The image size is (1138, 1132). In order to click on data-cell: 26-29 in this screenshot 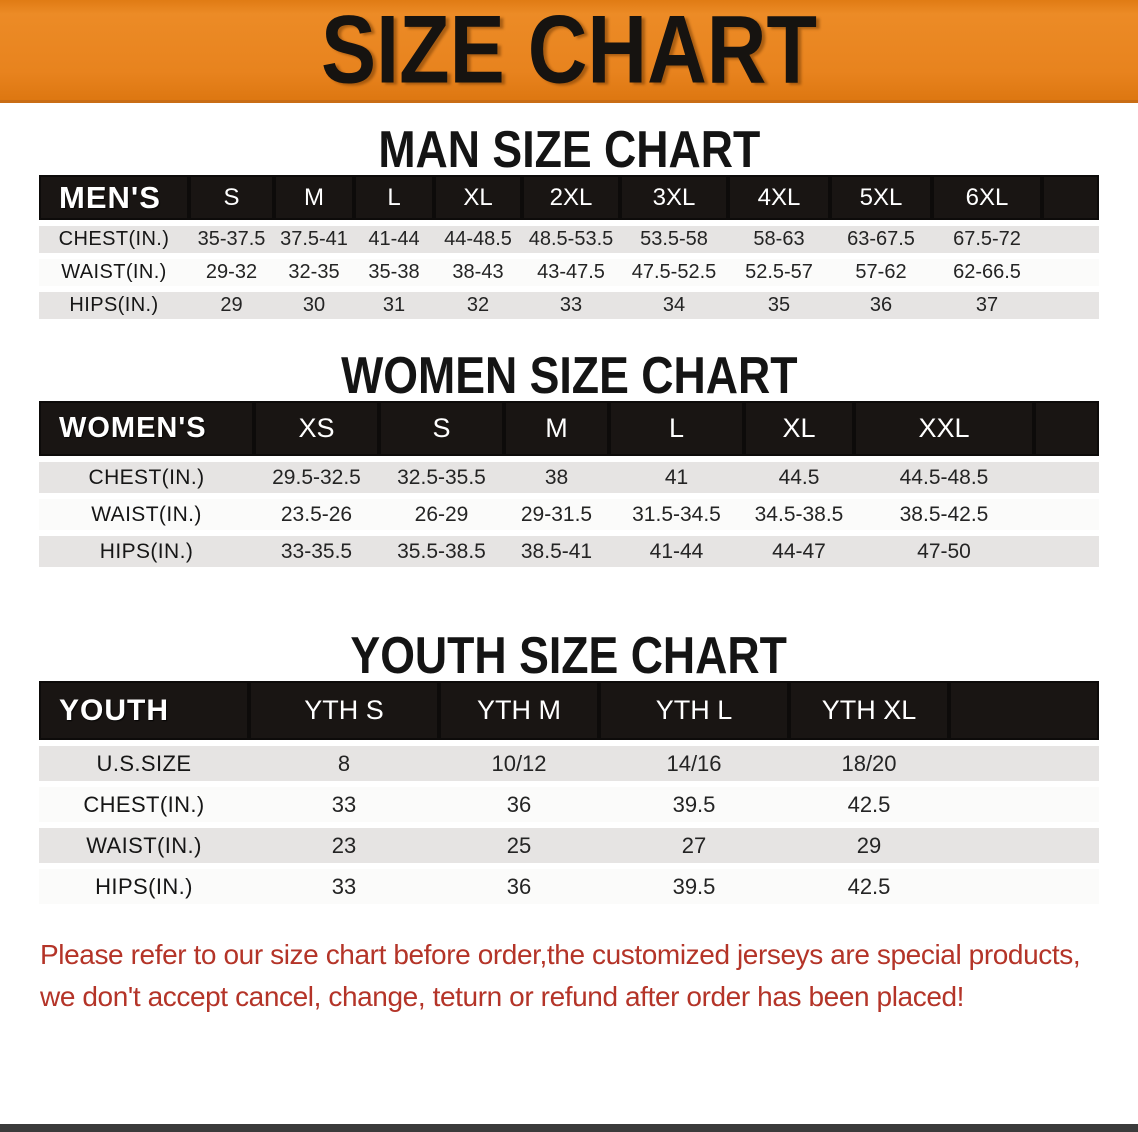, I will do `click(441, 516)`.